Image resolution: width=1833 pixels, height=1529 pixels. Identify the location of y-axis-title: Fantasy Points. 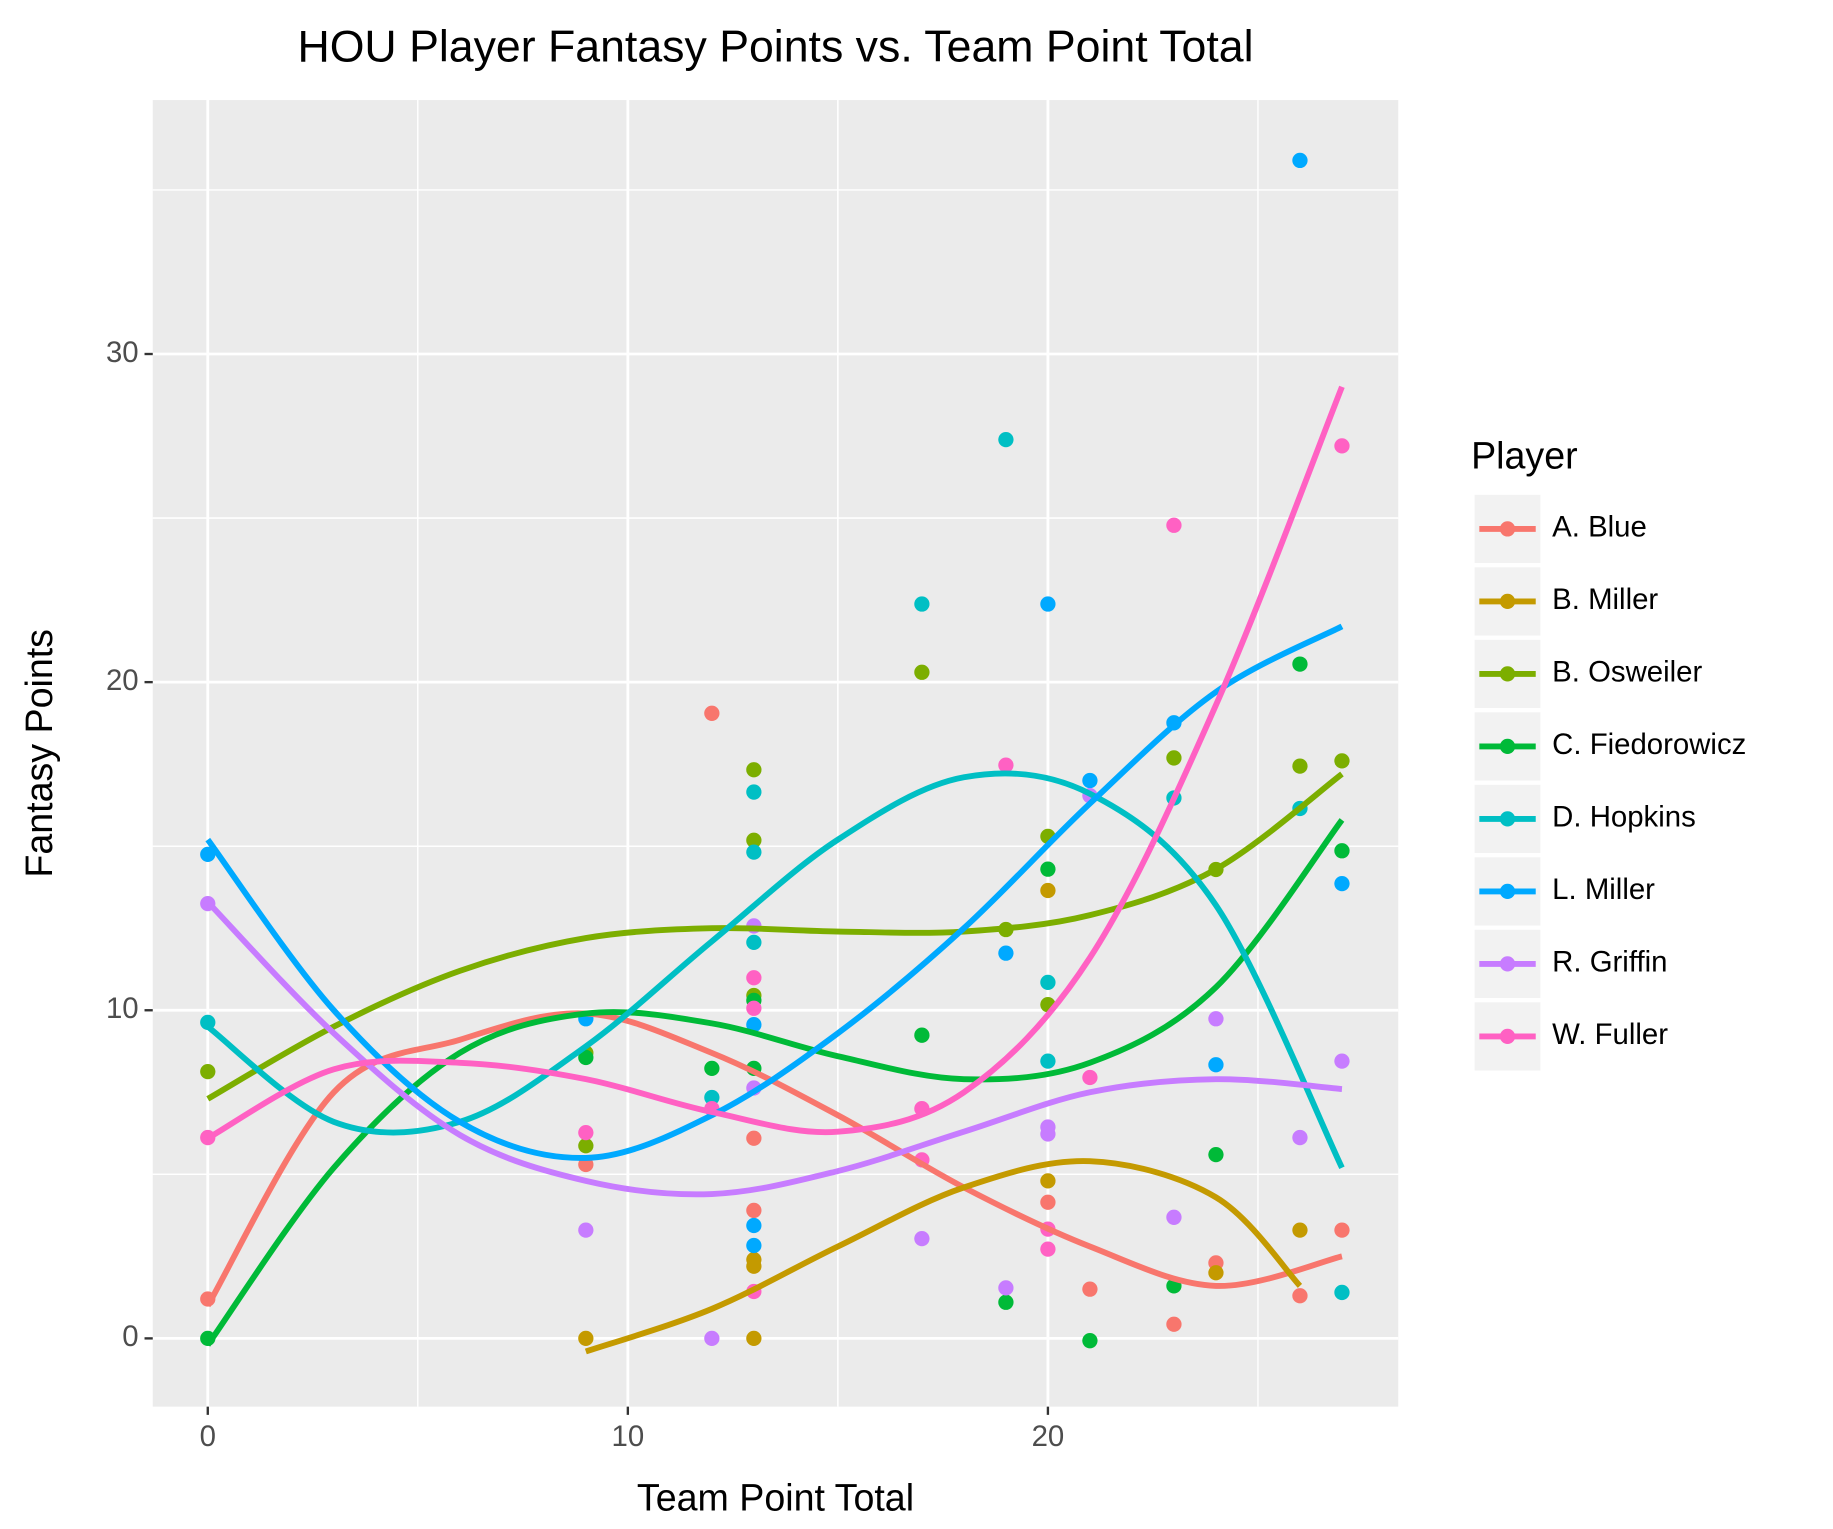
(39, 753).